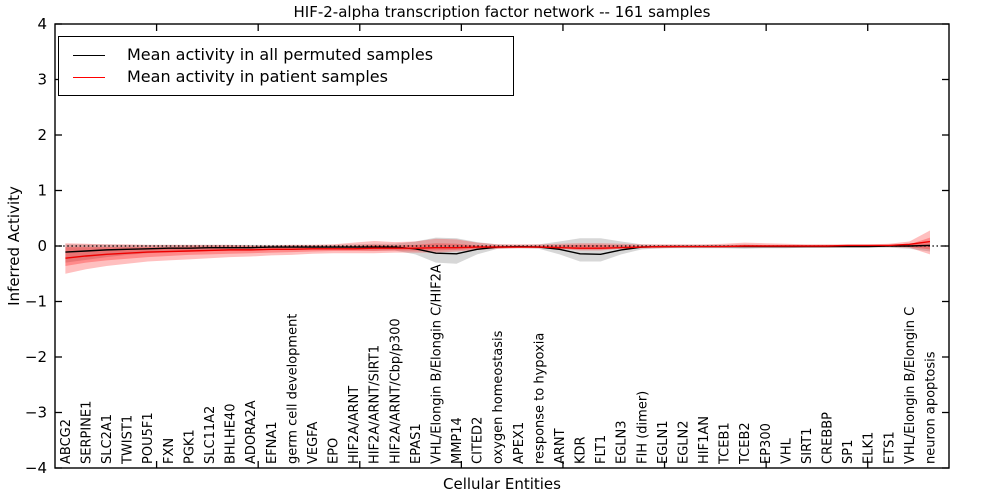  Describe the element at coordinates (539, 398) in the screenshot. I see `x-category-label: response to hypoxia` at that location.